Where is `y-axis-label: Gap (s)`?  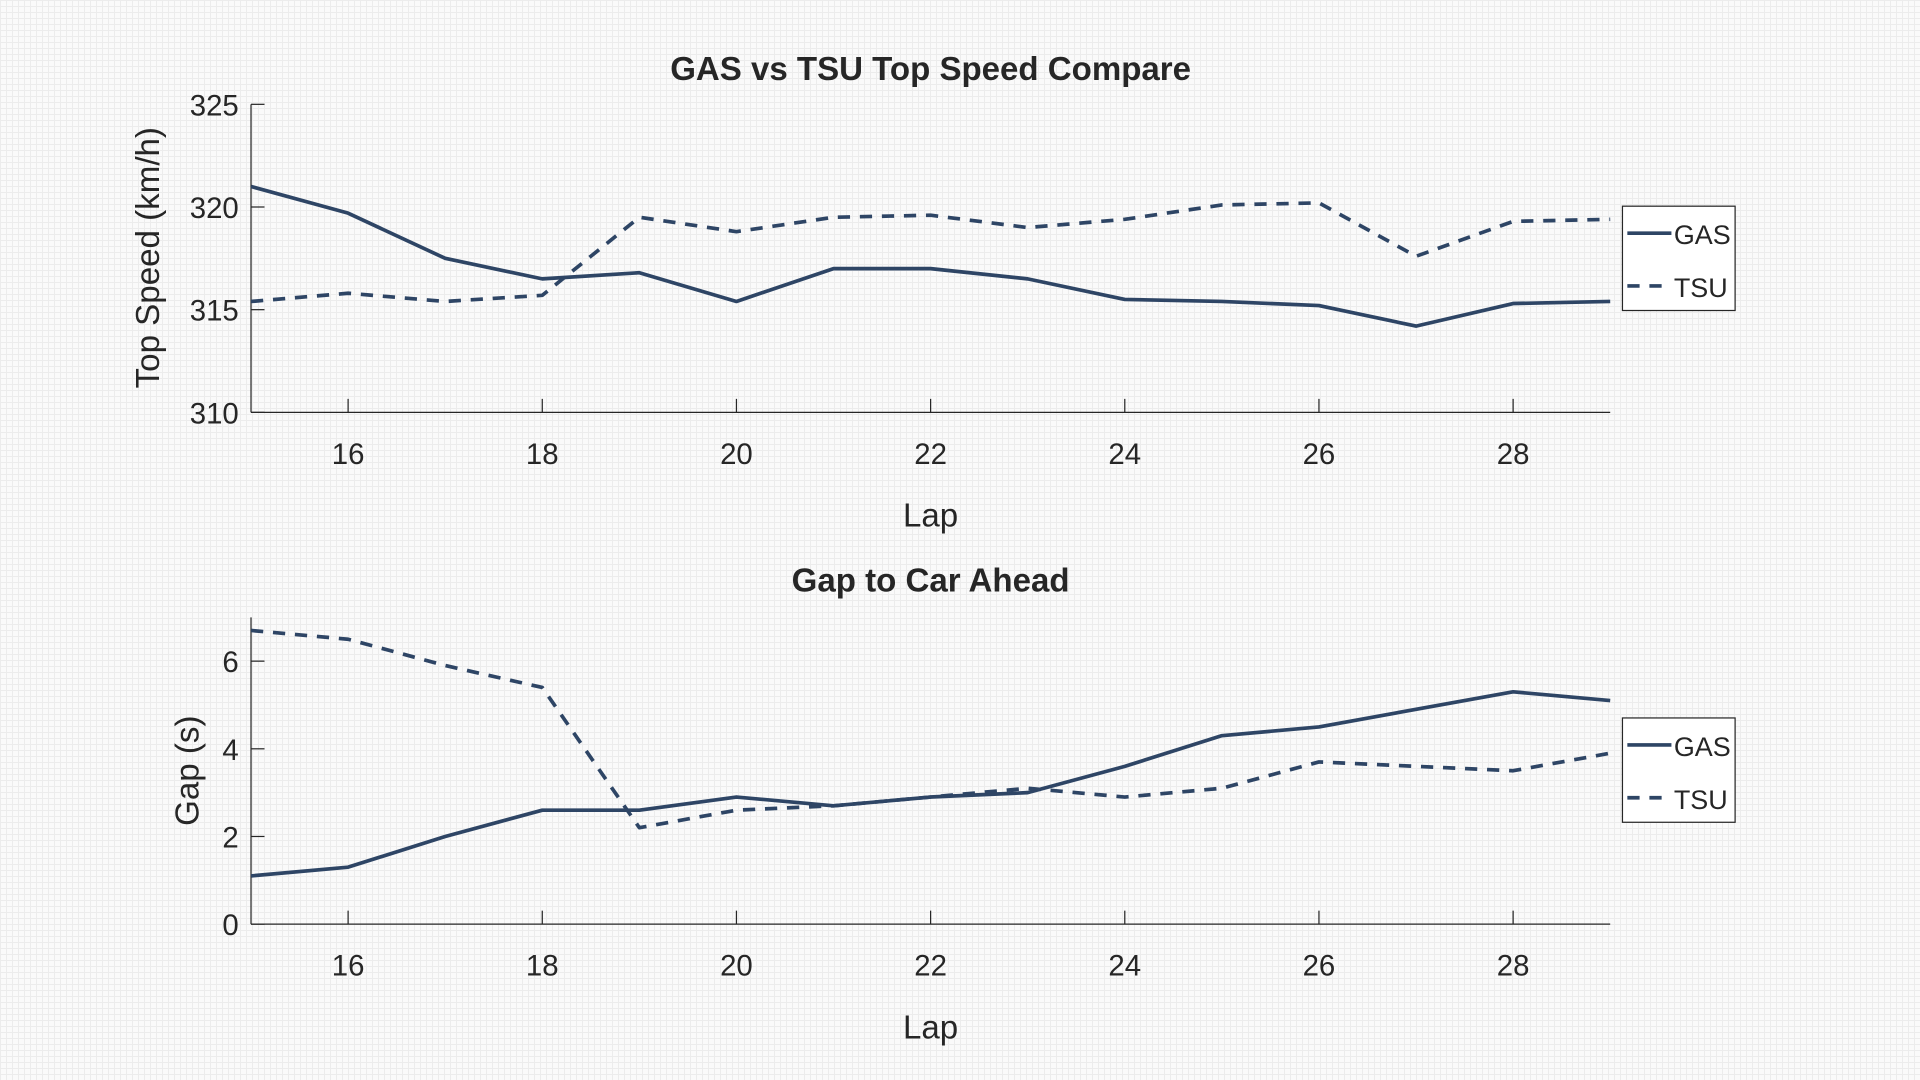
y-axis-label: Gap (s) is located at coordinates (187, 771).